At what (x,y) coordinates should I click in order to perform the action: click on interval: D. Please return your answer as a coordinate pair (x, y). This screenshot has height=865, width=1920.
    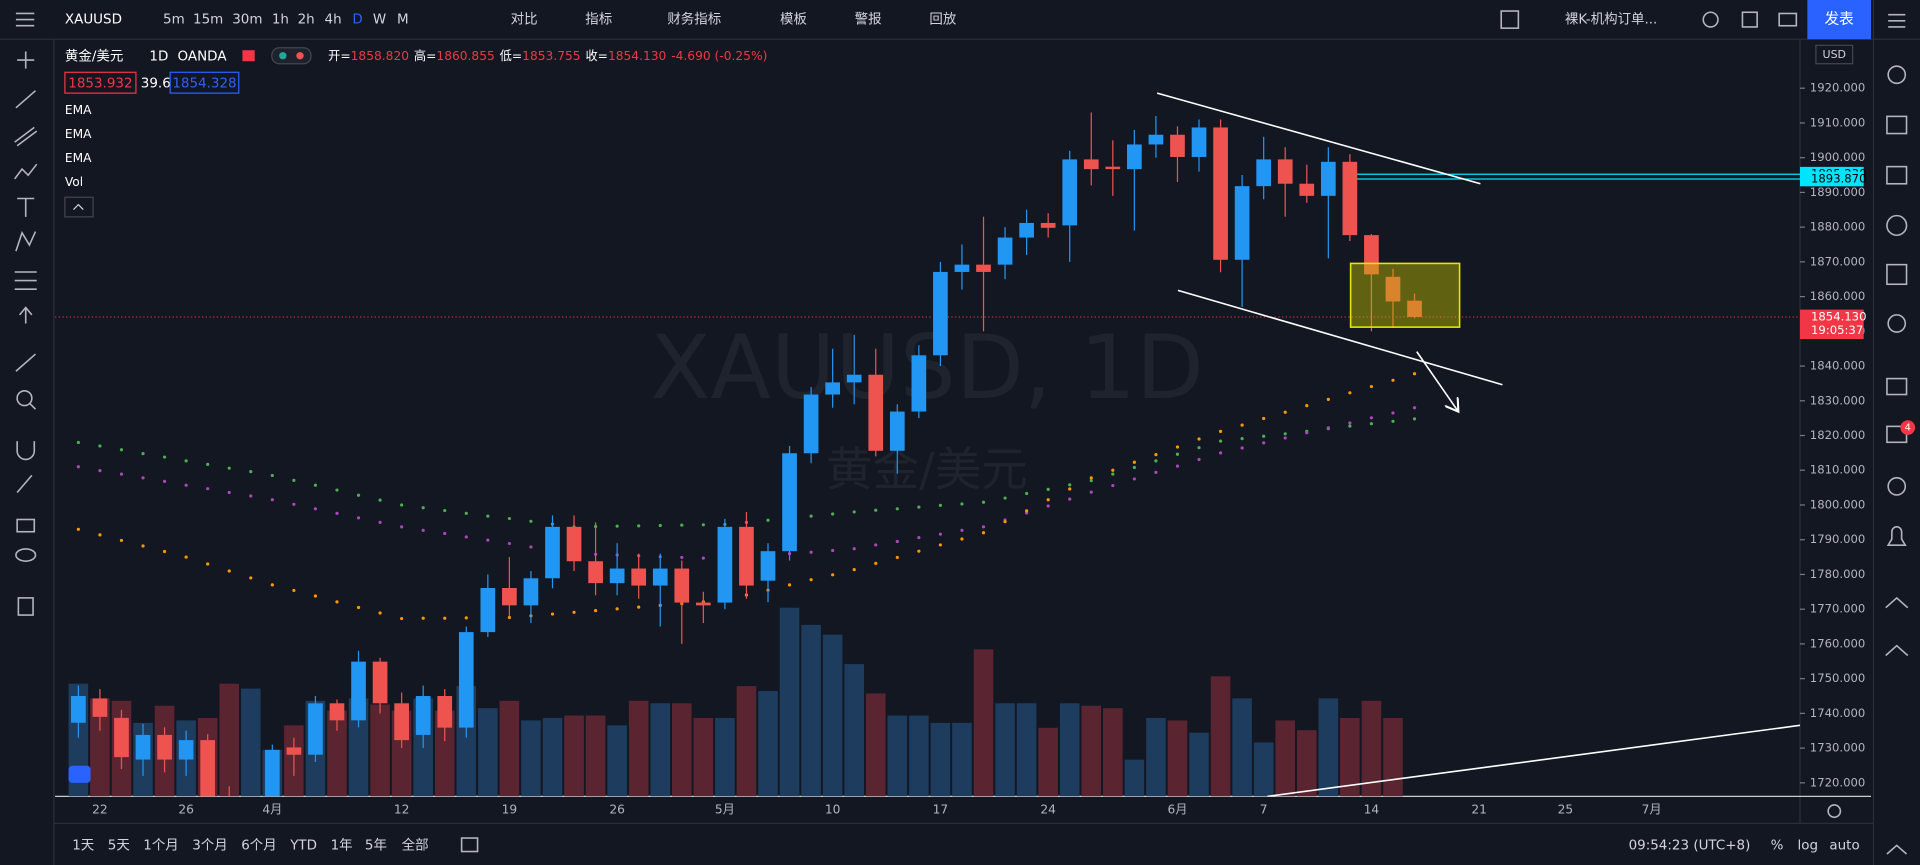
    Looking at the image, I should click on (357, 20).